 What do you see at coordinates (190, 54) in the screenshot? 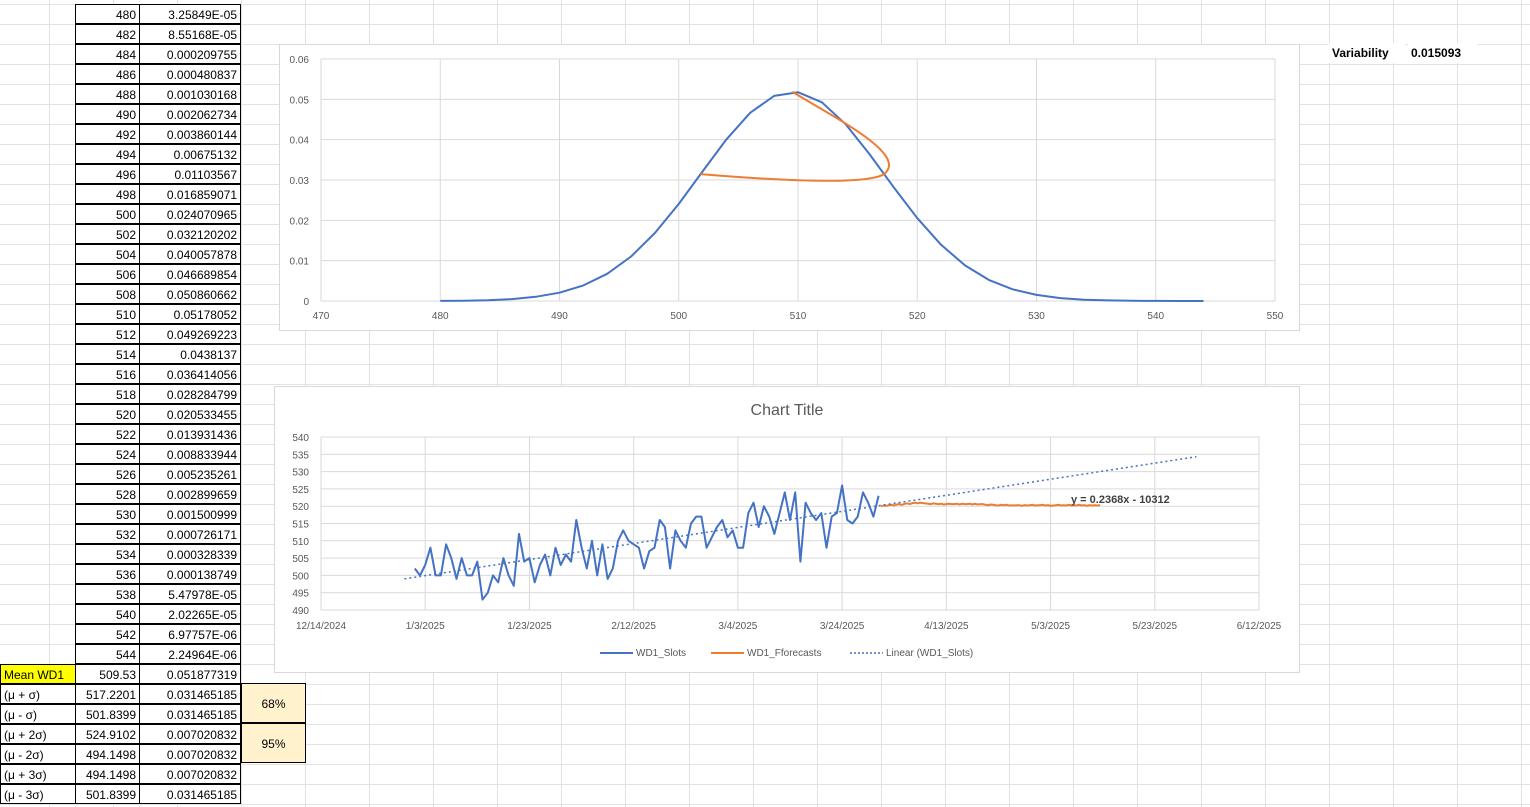
I see `table-cell-y: 0.000209755` at bounding box center [190, 54].